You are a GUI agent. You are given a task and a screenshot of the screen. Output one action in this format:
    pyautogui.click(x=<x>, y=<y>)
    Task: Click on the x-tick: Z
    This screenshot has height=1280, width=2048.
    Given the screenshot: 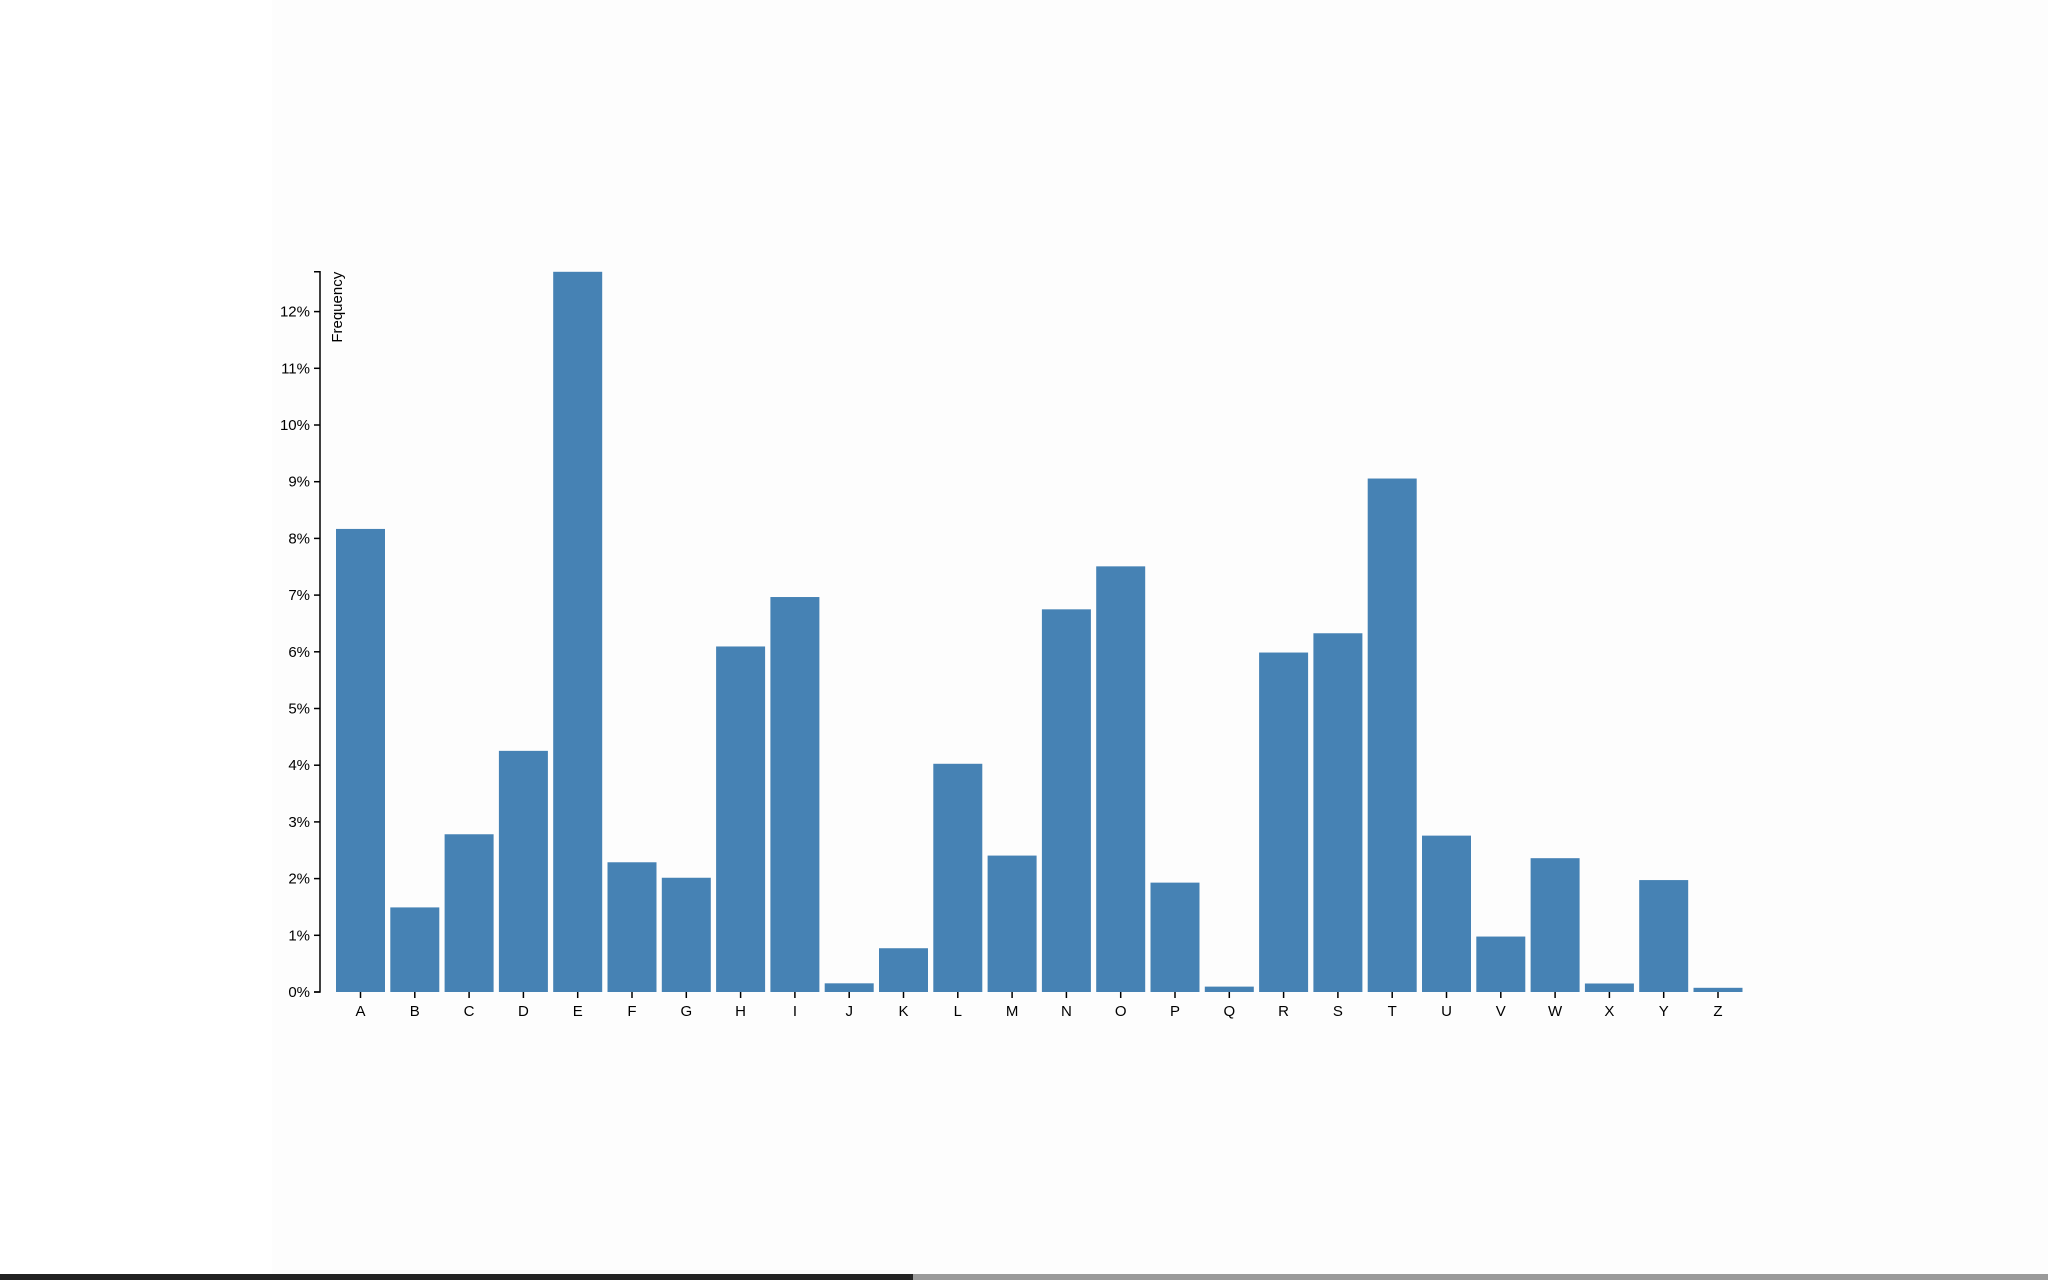 What is the action you would take?
    pyautogui.click(x=1718, y=1006)
    